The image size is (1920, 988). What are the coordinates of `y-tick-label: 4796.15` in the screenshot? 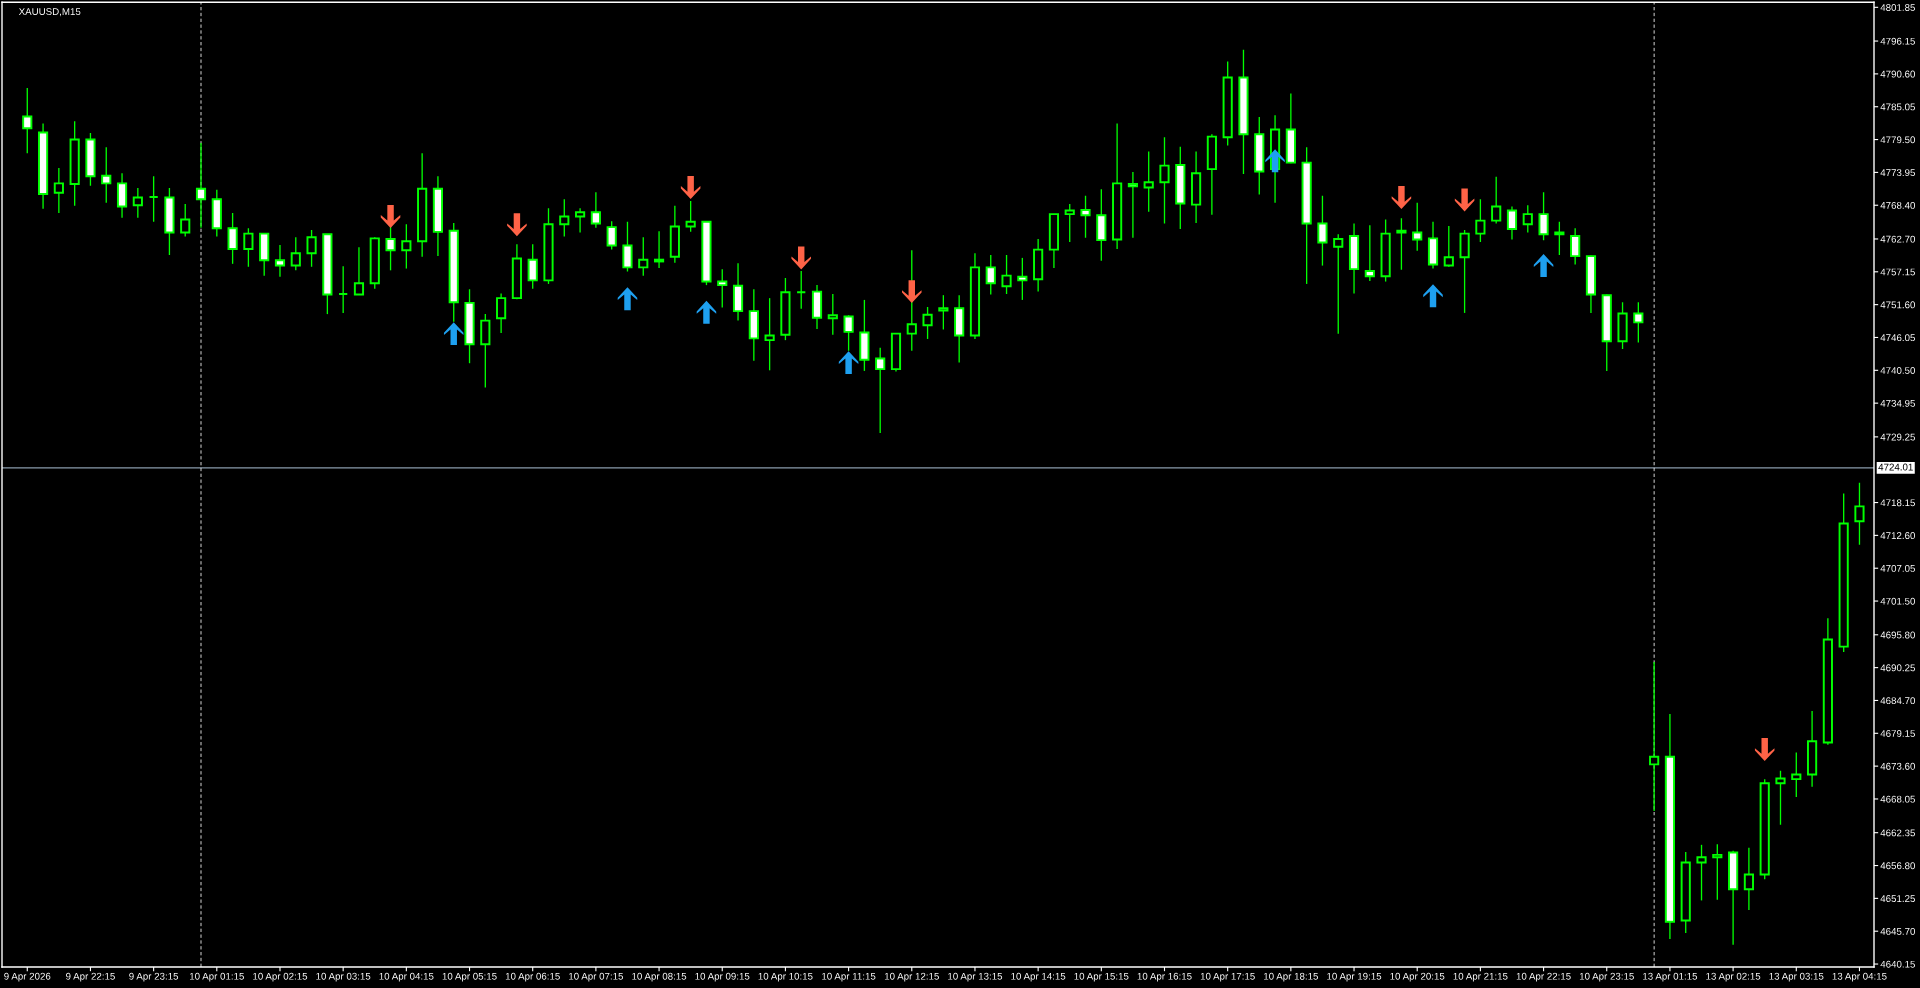 It's located at (1897, 41).